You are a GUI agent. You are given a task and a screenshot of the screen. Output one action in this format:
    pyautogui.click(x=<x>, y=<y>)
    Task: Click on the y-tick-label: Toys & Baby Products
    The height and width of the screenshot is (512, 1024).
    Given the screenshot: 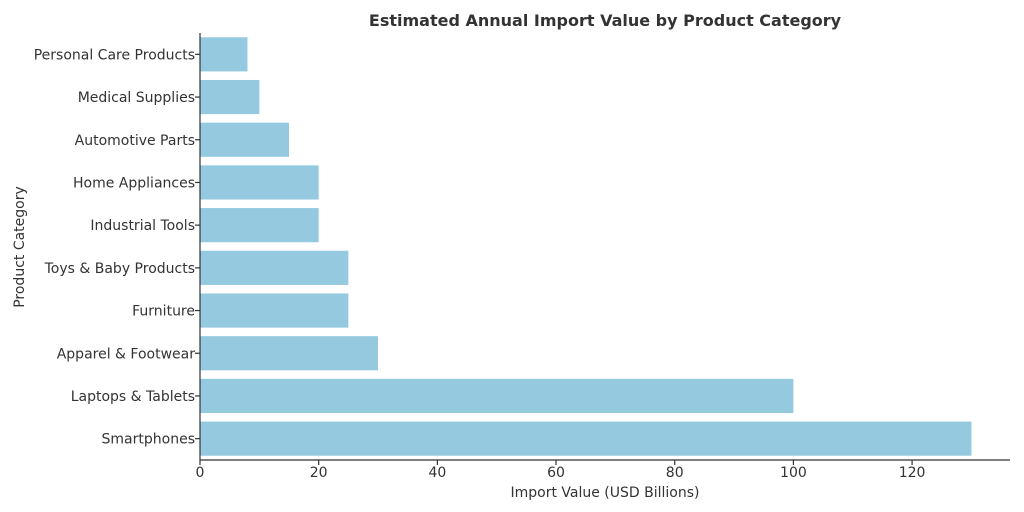 What is the action you would take?
    pyautogui.click(x=119, y=269)
    